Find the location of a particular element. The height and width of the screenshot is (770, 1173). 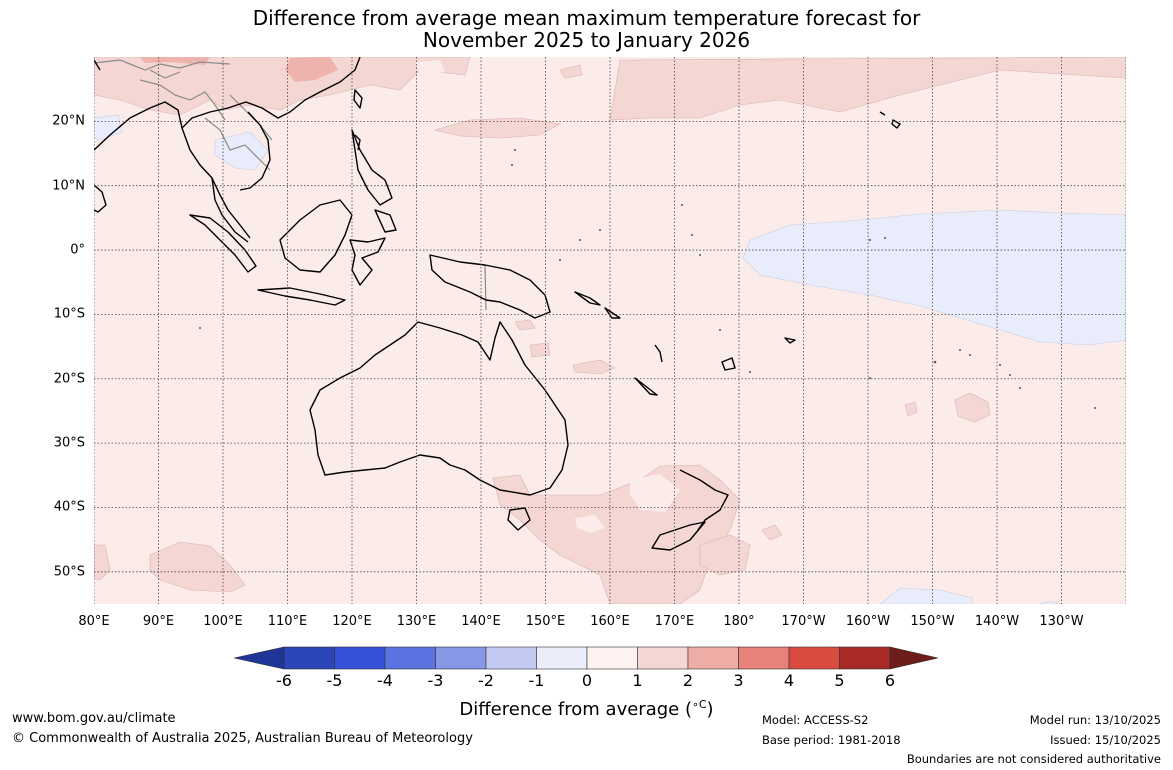

longitude-label: 160°W is located at coordinates (868, 621).